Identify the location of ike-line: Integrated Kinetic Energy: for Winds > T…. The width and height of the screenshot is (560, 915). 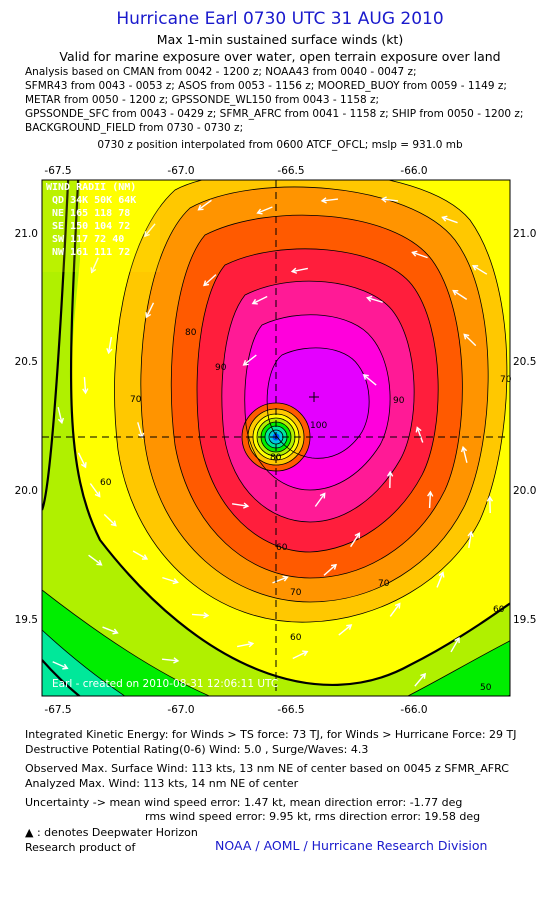
(271, 734).